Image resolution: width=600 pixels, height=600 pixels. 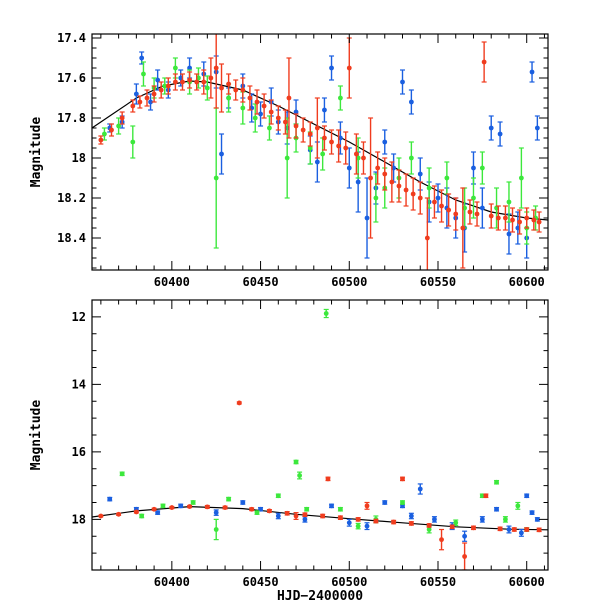 What do you see at coordinates (320, 594) in the screenshot?
I see `x-axis-label: HJD−2400000` at bounding box center [320, 594].